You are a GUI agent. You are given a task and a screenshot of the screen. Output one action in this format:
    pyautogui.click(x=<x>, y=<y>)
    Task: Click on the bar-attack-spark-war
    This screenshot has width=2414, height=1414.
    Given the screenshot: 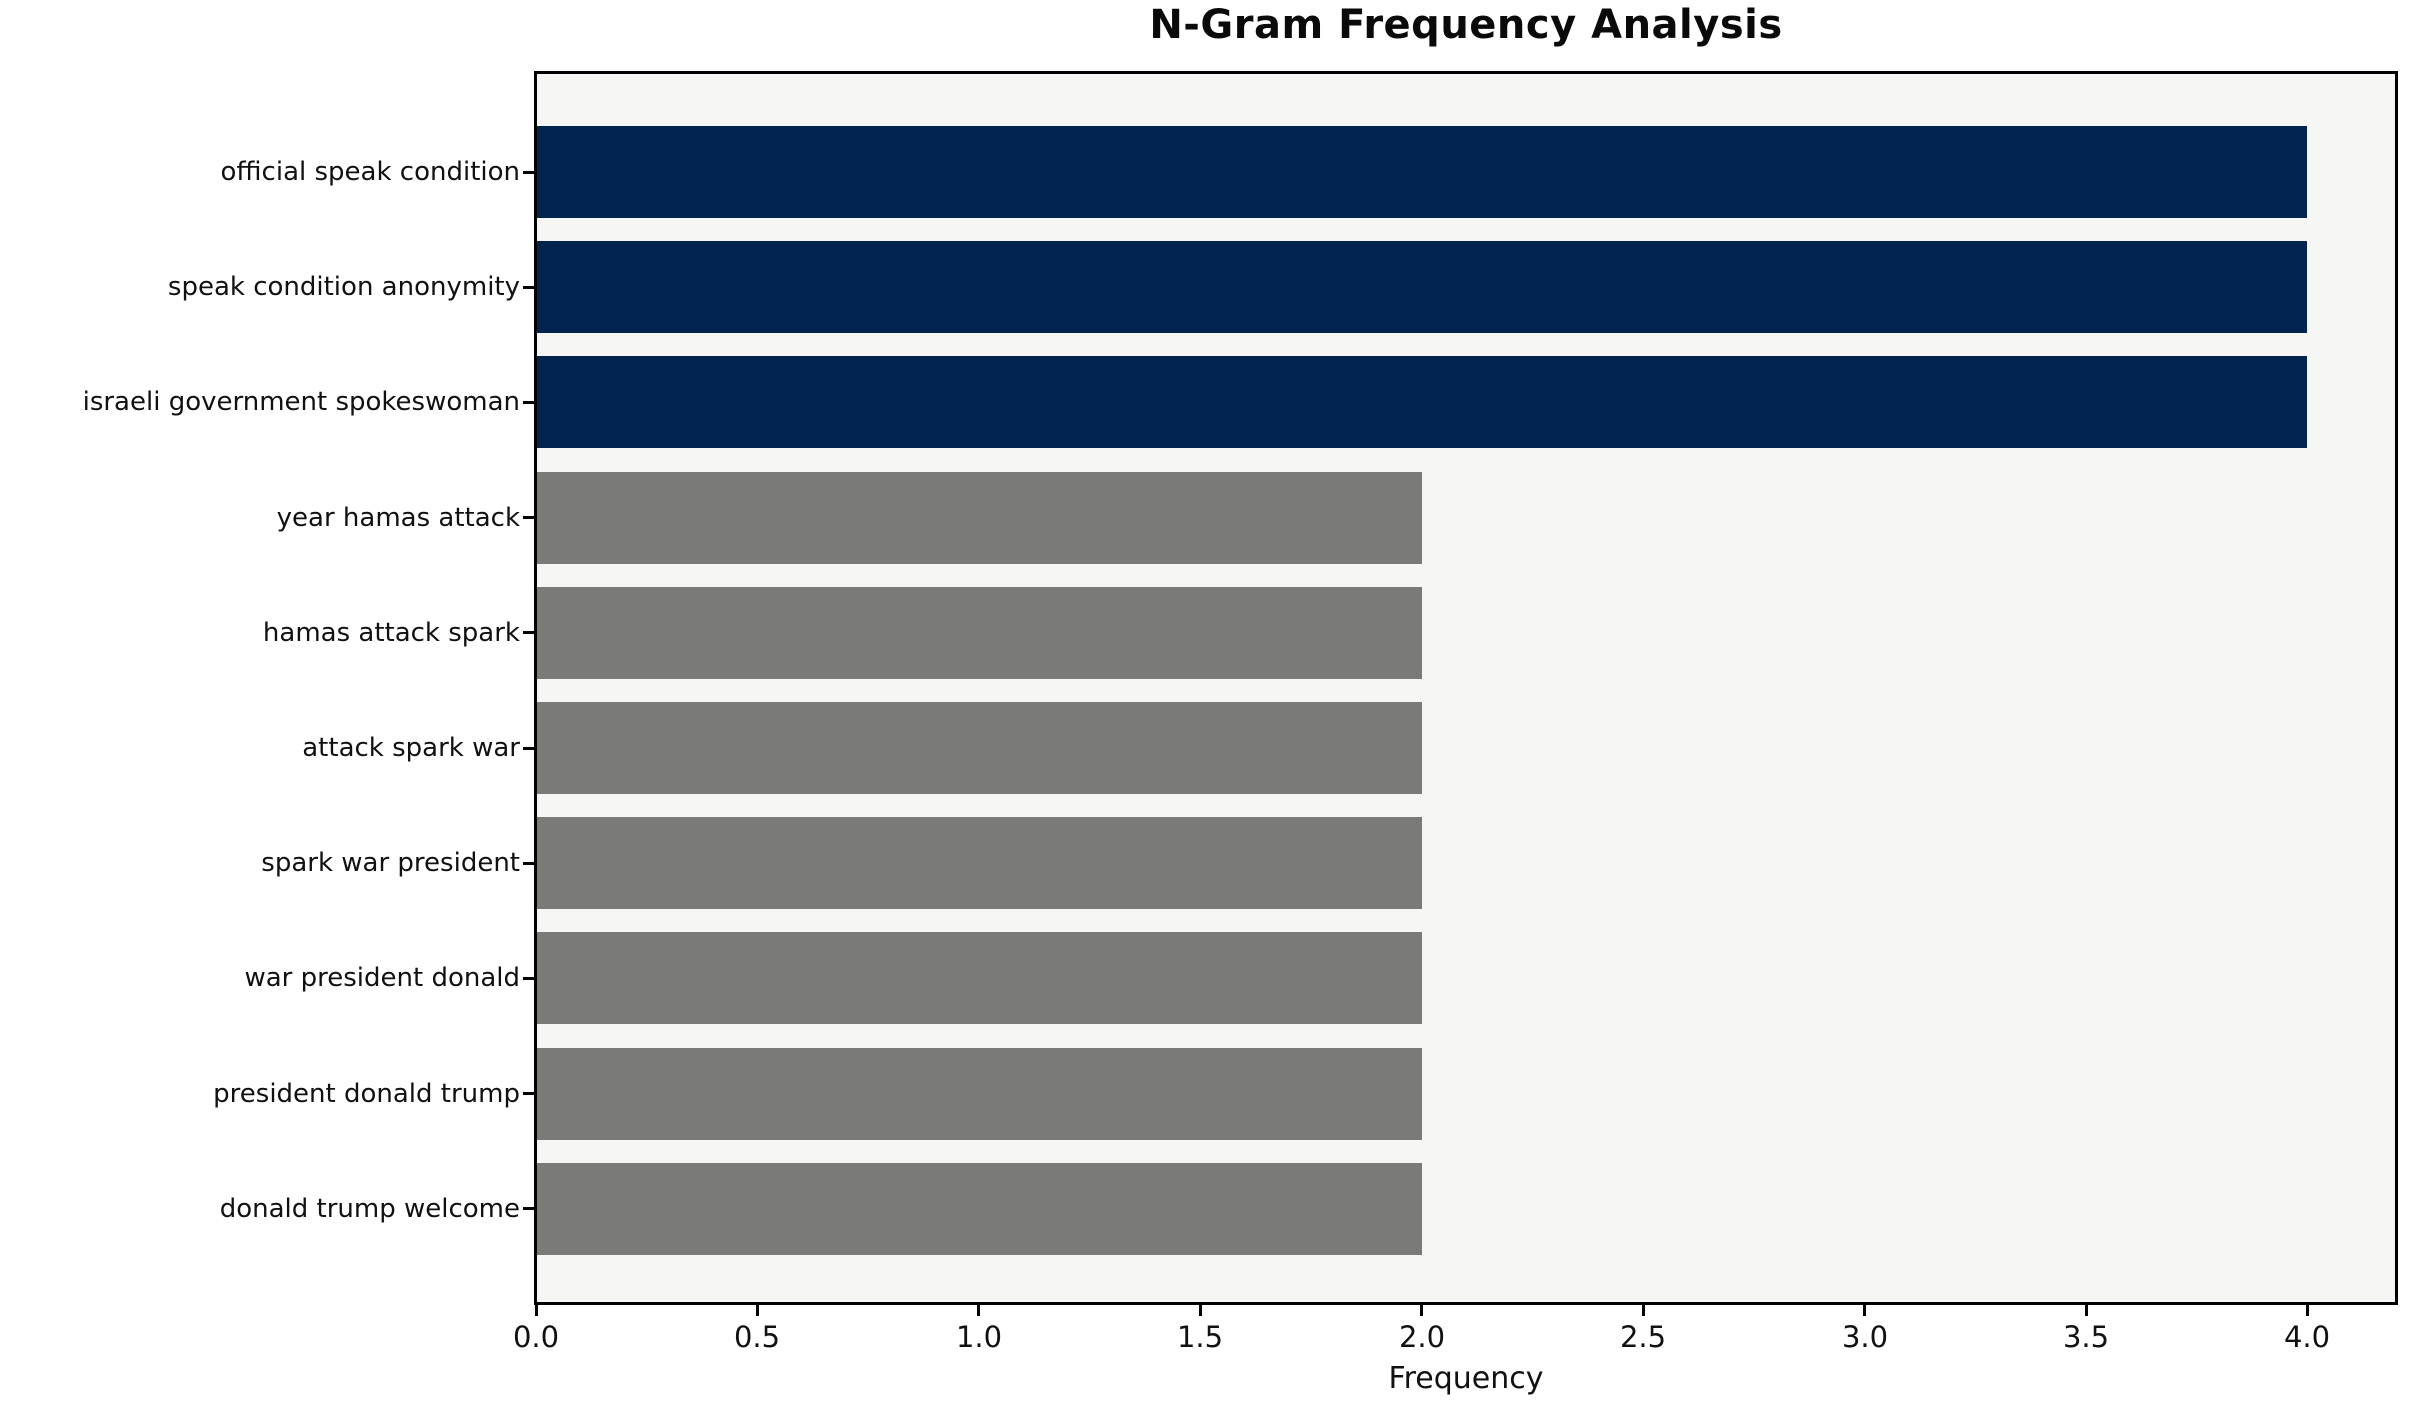 What is the action you would take?
    pyautogui.click(x=979, y=748)
    